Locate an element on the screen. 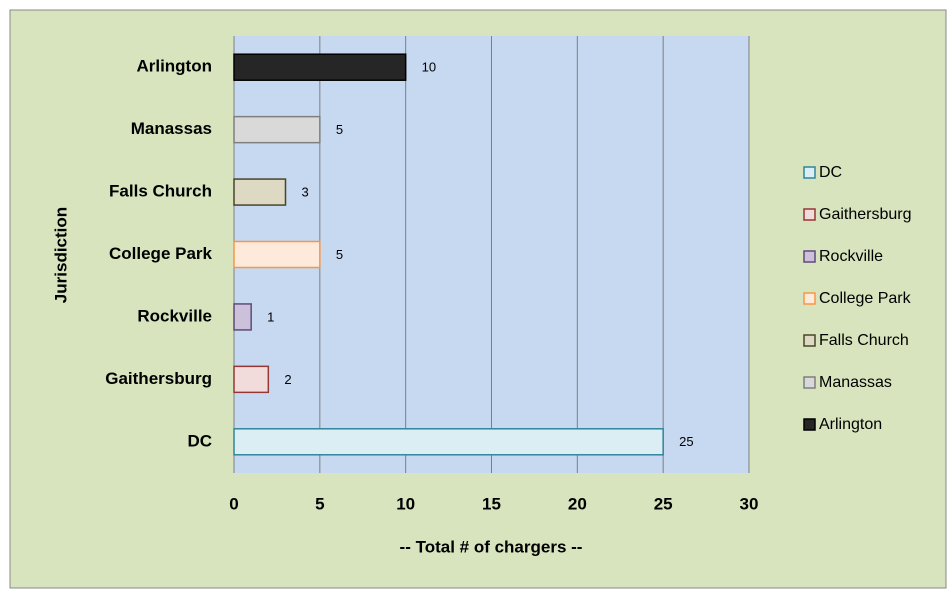 This screenshot has height=589, width=947. x-axis-label: -- Total # of chargers -- is located at coordinates (491, 546).